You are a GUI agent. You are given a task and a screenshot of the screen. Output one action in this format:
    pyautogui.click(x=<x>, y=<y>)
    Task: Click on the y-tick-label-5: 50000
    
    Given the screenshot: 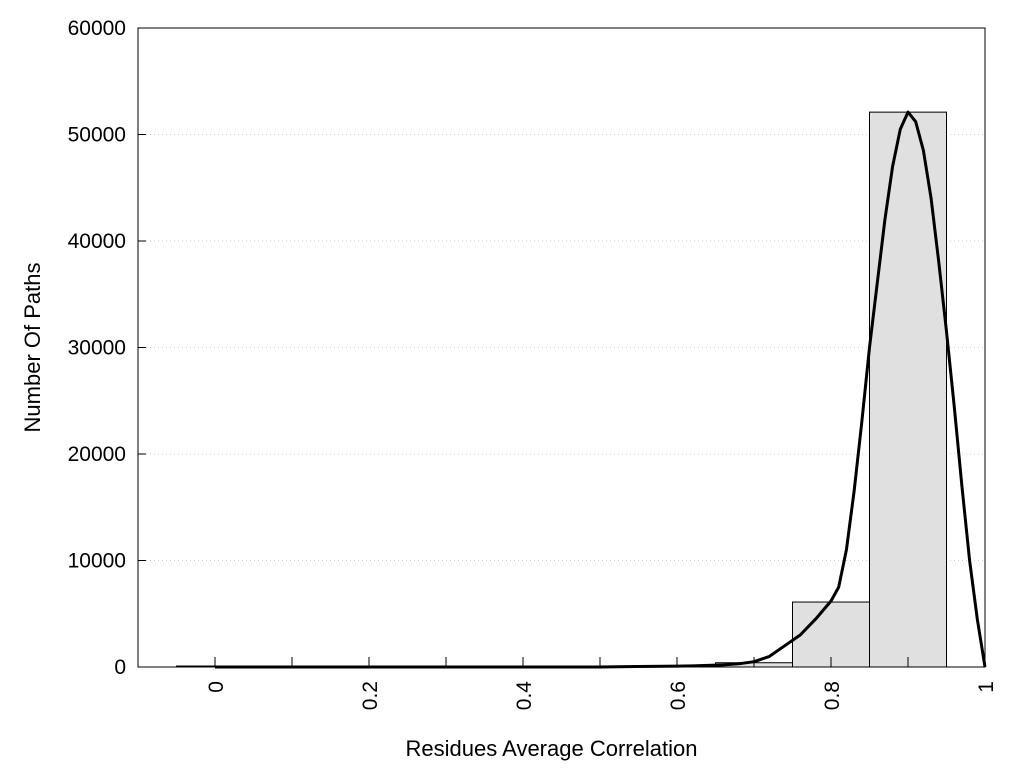 What is the action you would take?
    pyautogui.click(x=97, y=135)
    